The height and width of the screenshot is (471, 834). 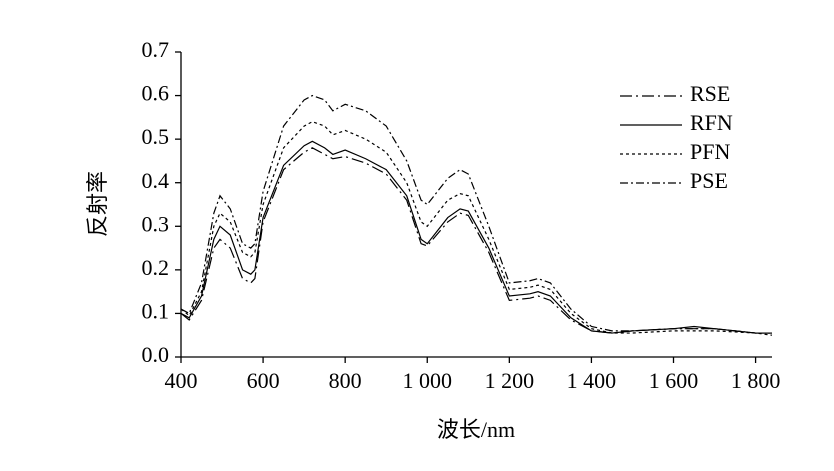 I want to click on x-tick-label: 1 800, so click(x=756, y=380).